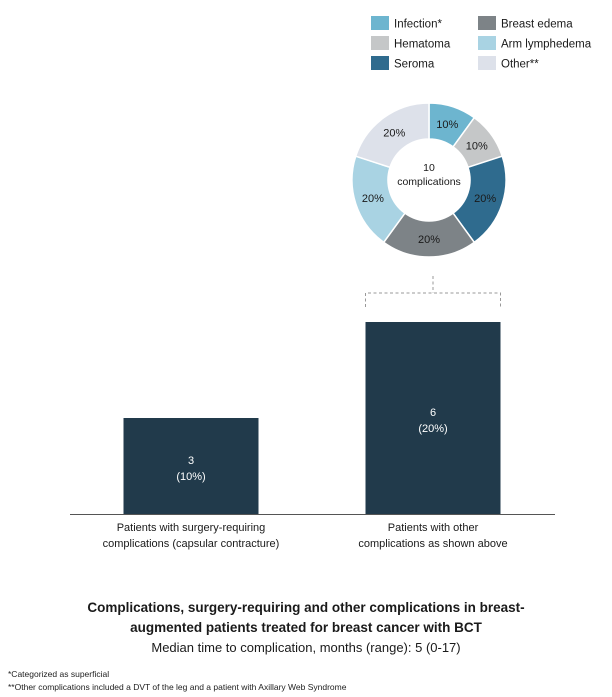 The height and width of the screenshot is (697, 612). What do you see at coordinates (447, 125) in the screenshot?
I see `donut-label-infection: 10%` at bounding box center [447, 125].